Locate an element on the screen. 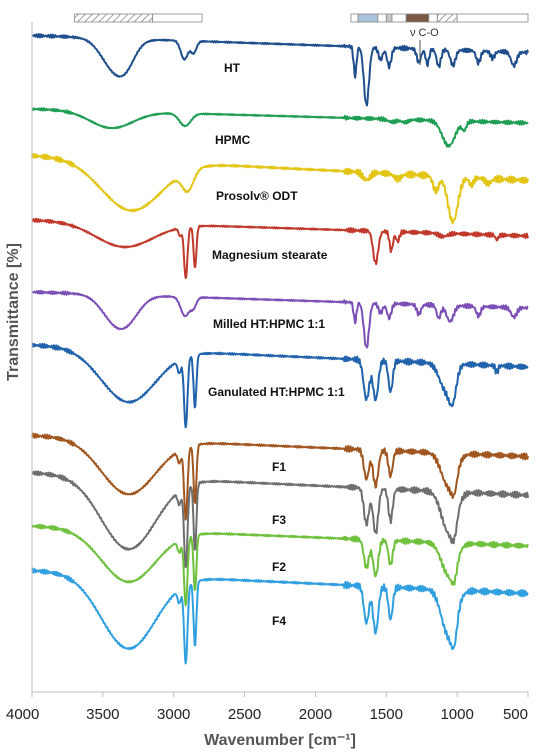 Image resolution: width=550 pixels, height=755 pixels. x-tick-label-4000: 4000 is located at coordinates (22, 714).